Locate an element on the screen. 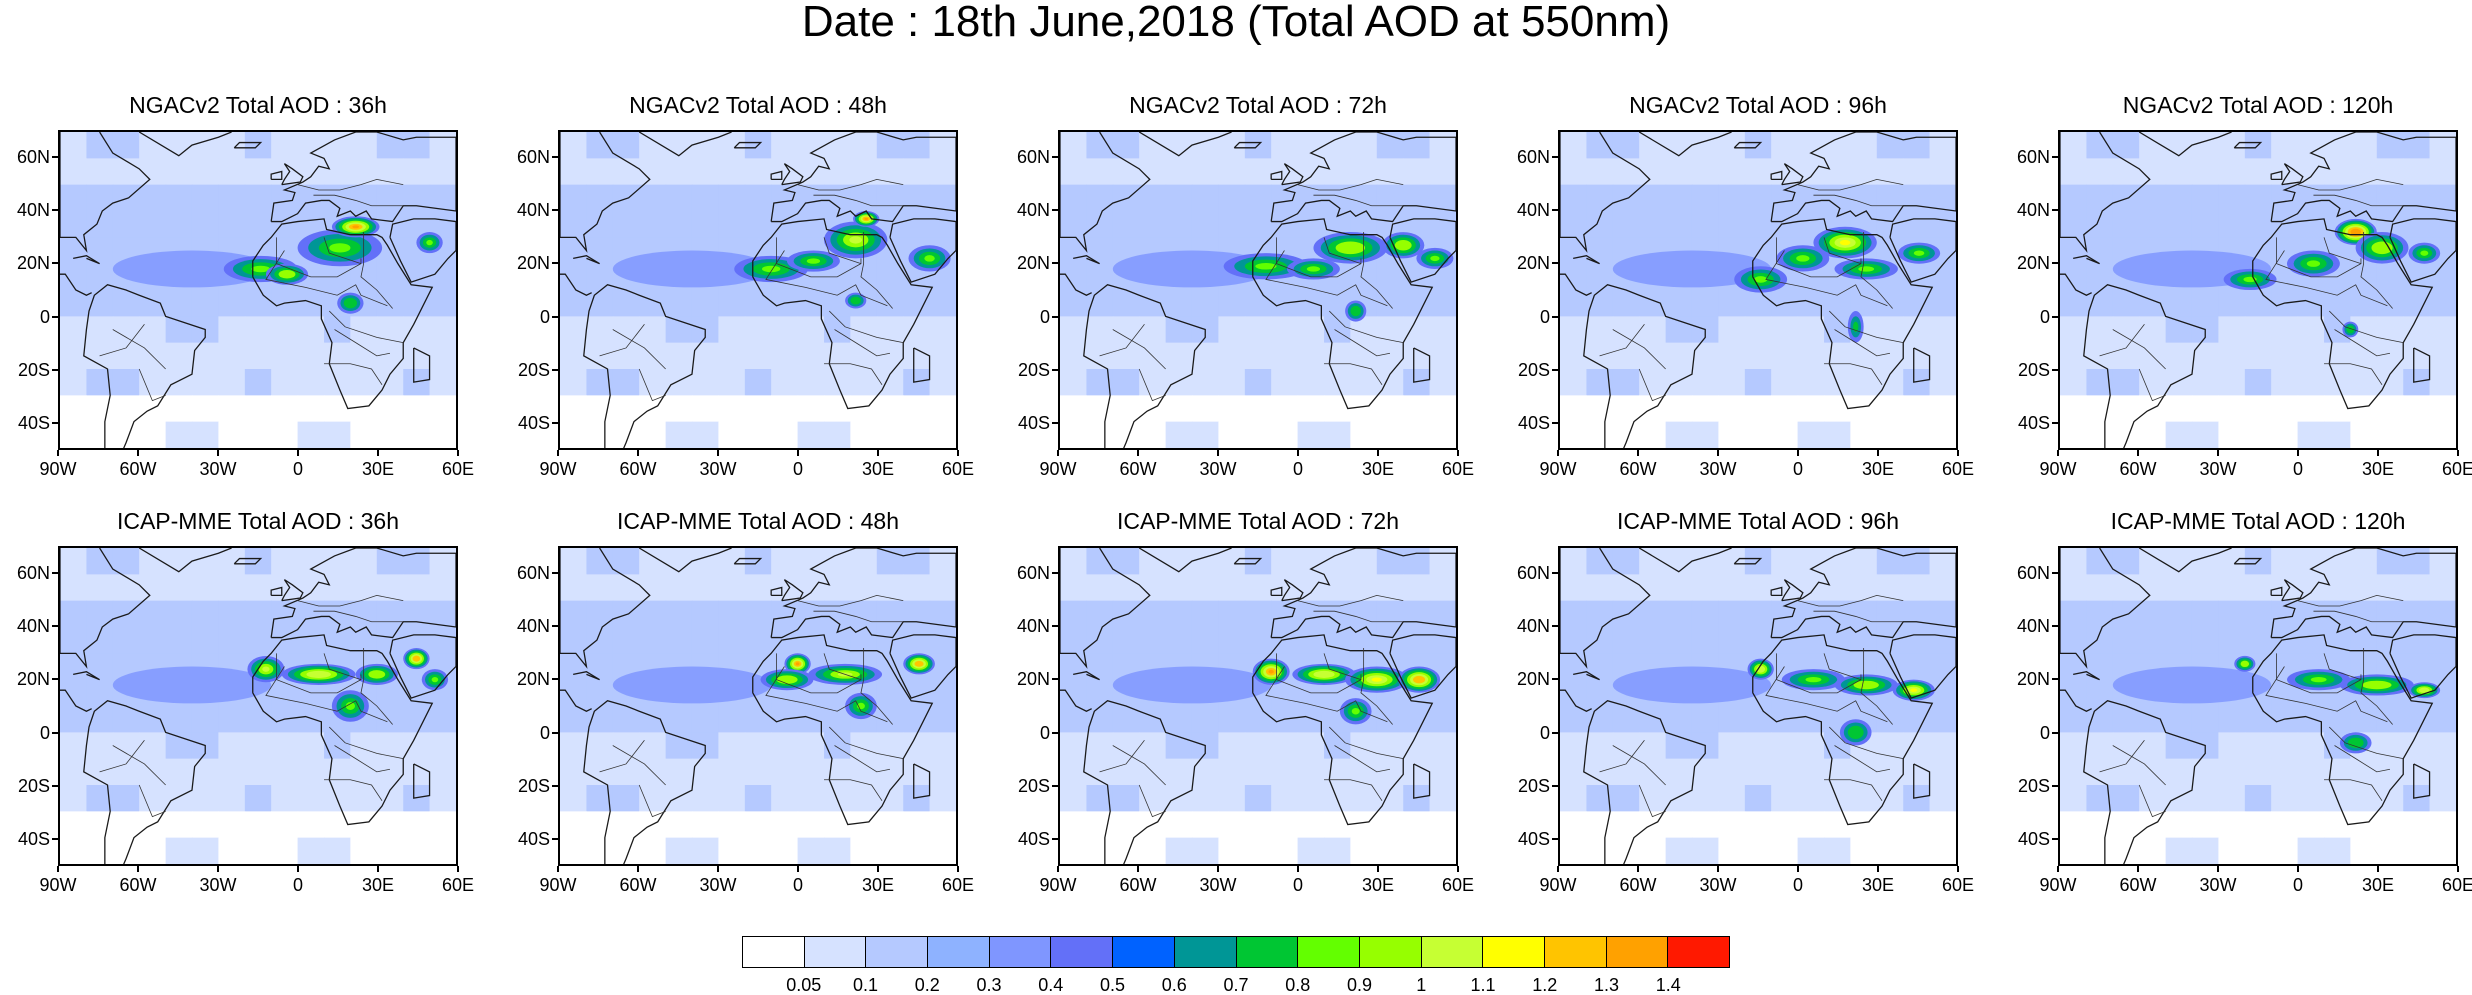  colorbar-label: 0.8 is located at coordinates (1298, 985).